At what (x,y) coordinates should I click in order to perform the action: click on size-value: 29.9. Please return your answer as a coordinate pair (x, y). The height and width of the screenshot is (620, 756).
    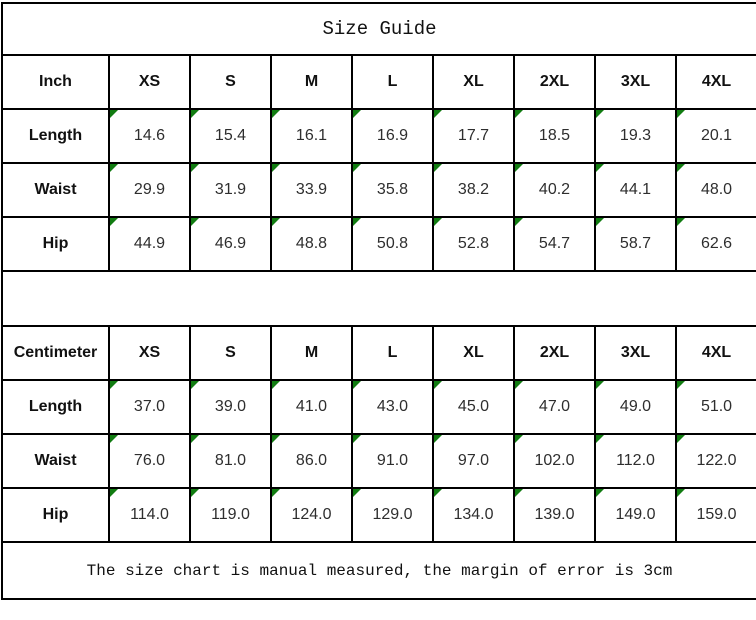
    Looking at the image, I should click on (149, 189).